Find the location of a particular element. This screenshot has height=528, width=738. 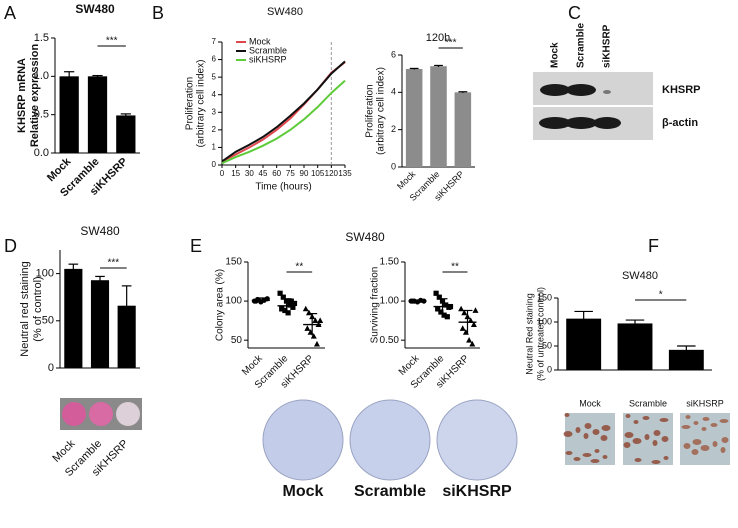

y-tick-label: 0 is located at coordinates (214, 164).